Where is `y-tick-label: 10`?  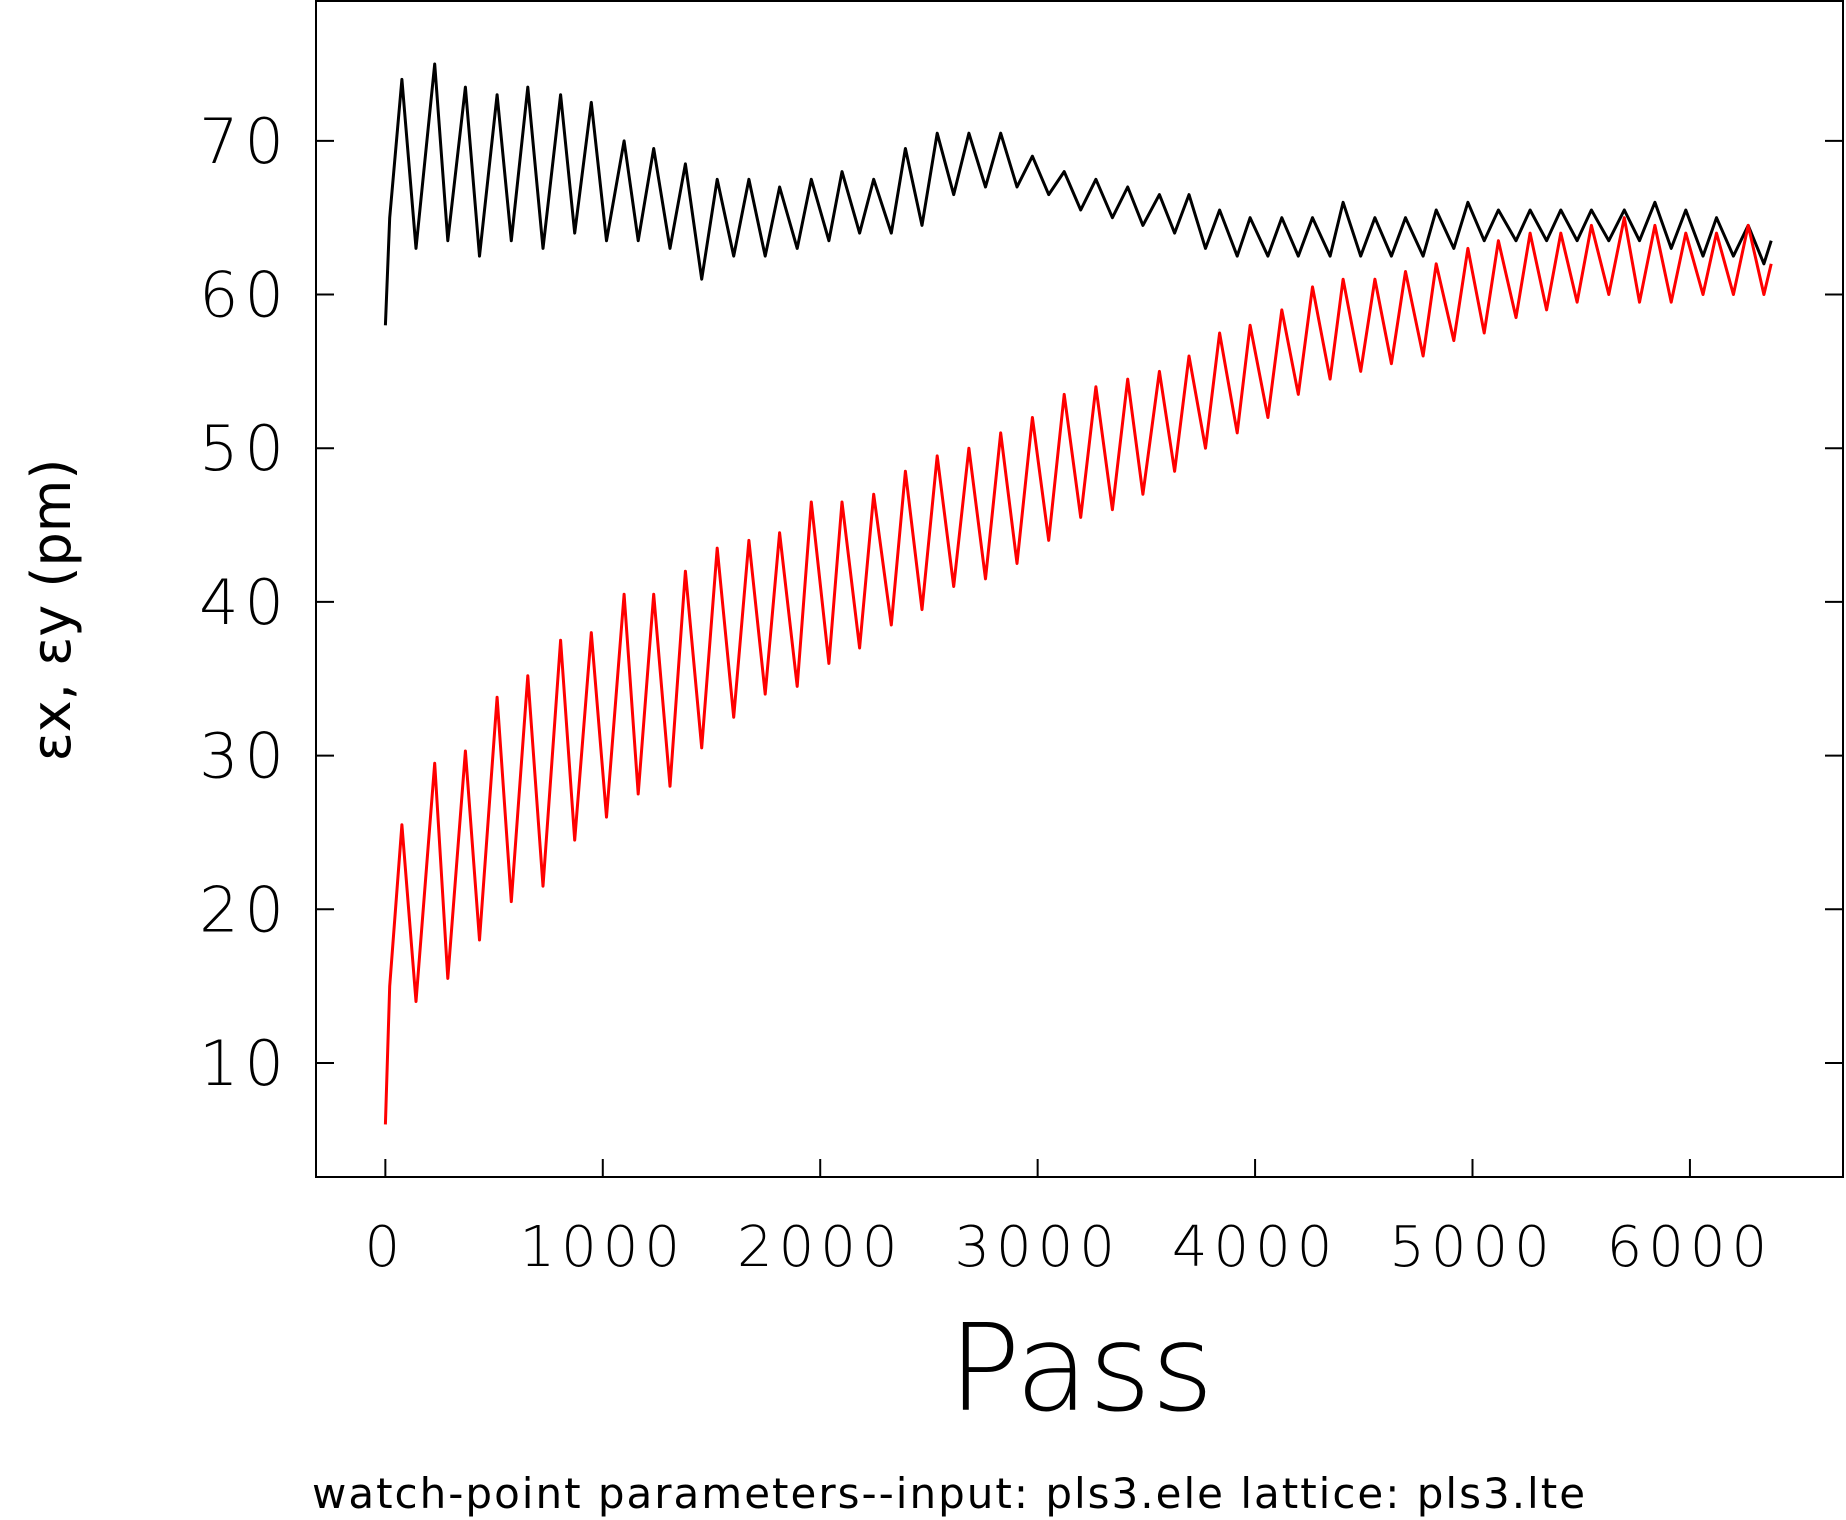 y-tick-label: 10 is located at coordinates (244, 1063).